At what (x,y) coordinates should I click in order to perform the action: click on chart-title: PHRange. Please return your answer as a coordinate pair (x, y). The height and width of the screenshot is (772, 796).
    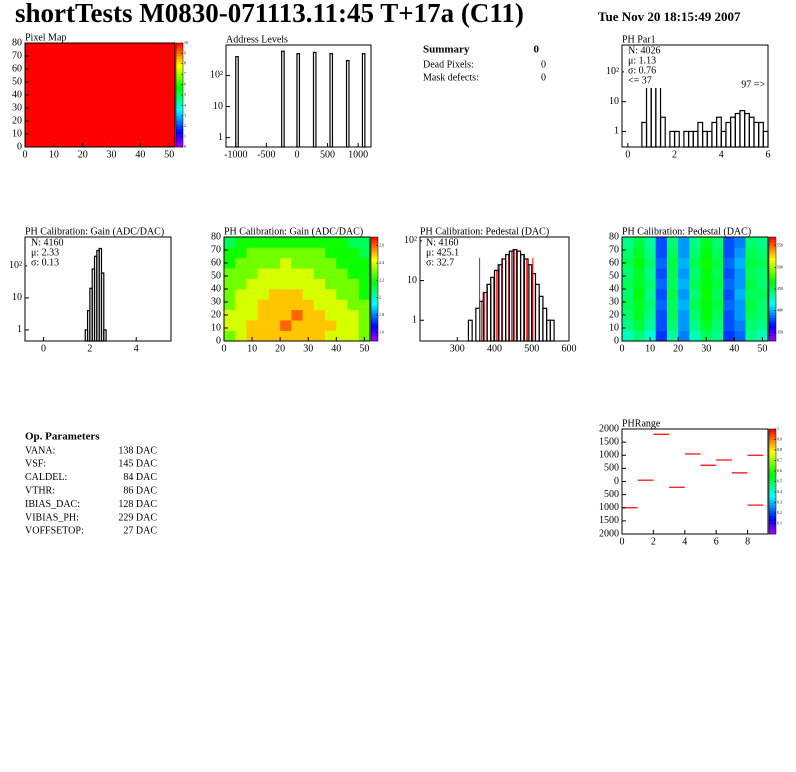
    Looking at the image, I should click on (641, 423).